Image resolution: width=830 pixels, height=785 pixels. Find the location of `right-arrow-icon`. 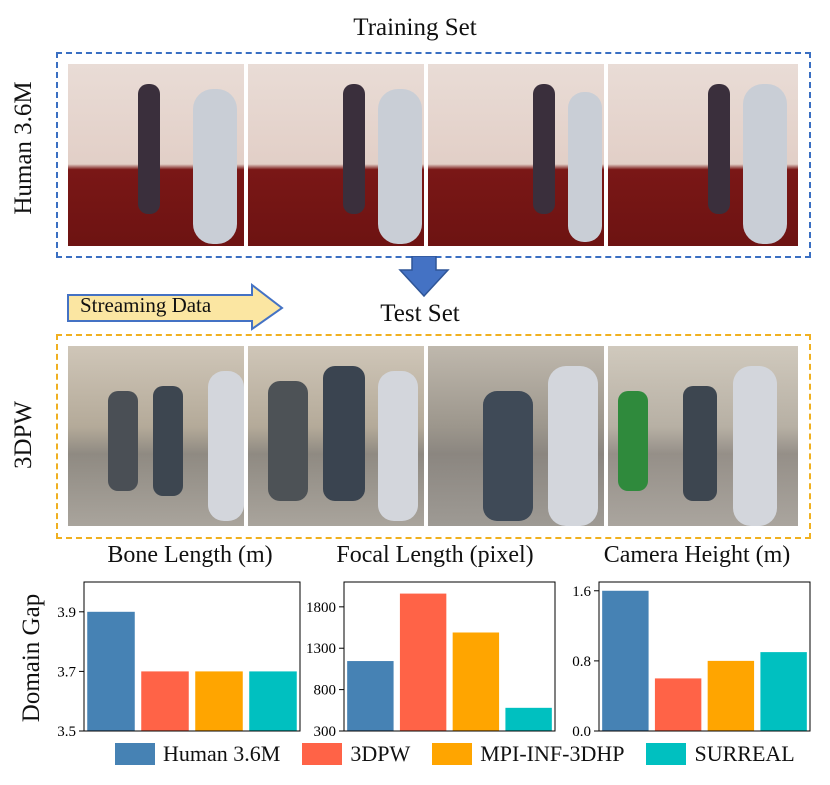

right-arrow-icon is located at coordinates (175, 307).